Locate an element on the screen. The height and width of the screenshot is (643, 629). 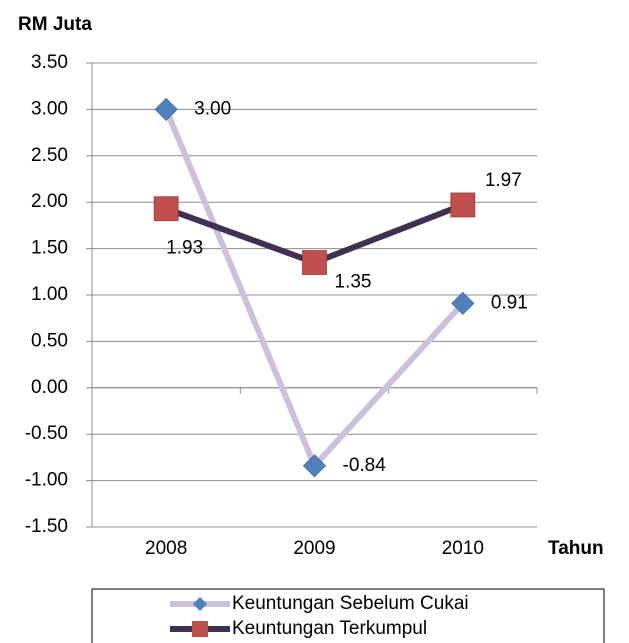
y-tick-label: 3.50 is located at coordinates (49, 62).